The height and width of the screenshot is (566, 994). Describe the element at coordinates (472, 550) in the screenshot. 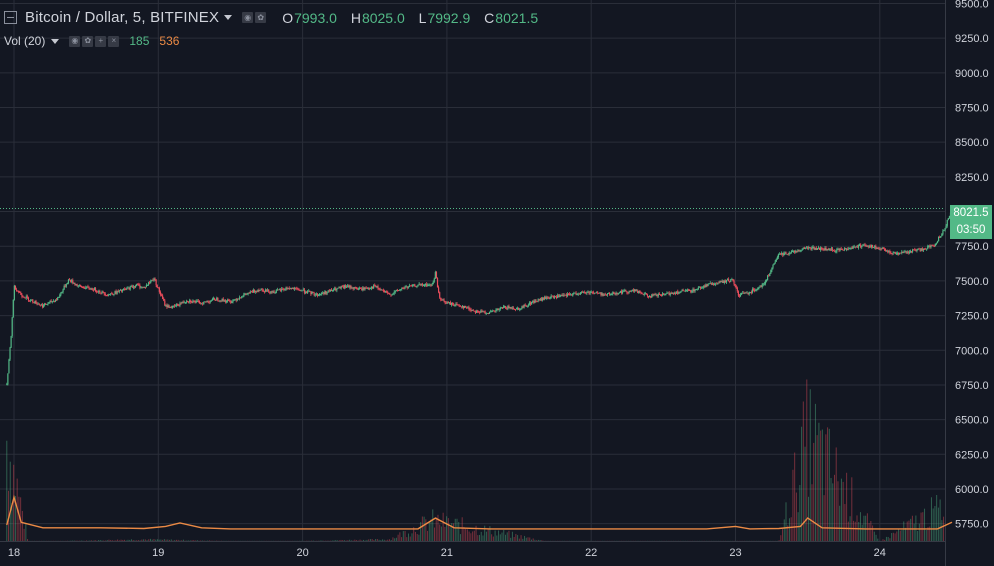

I see `time-axis: 18 19 20 21 22 23 24` at that location.